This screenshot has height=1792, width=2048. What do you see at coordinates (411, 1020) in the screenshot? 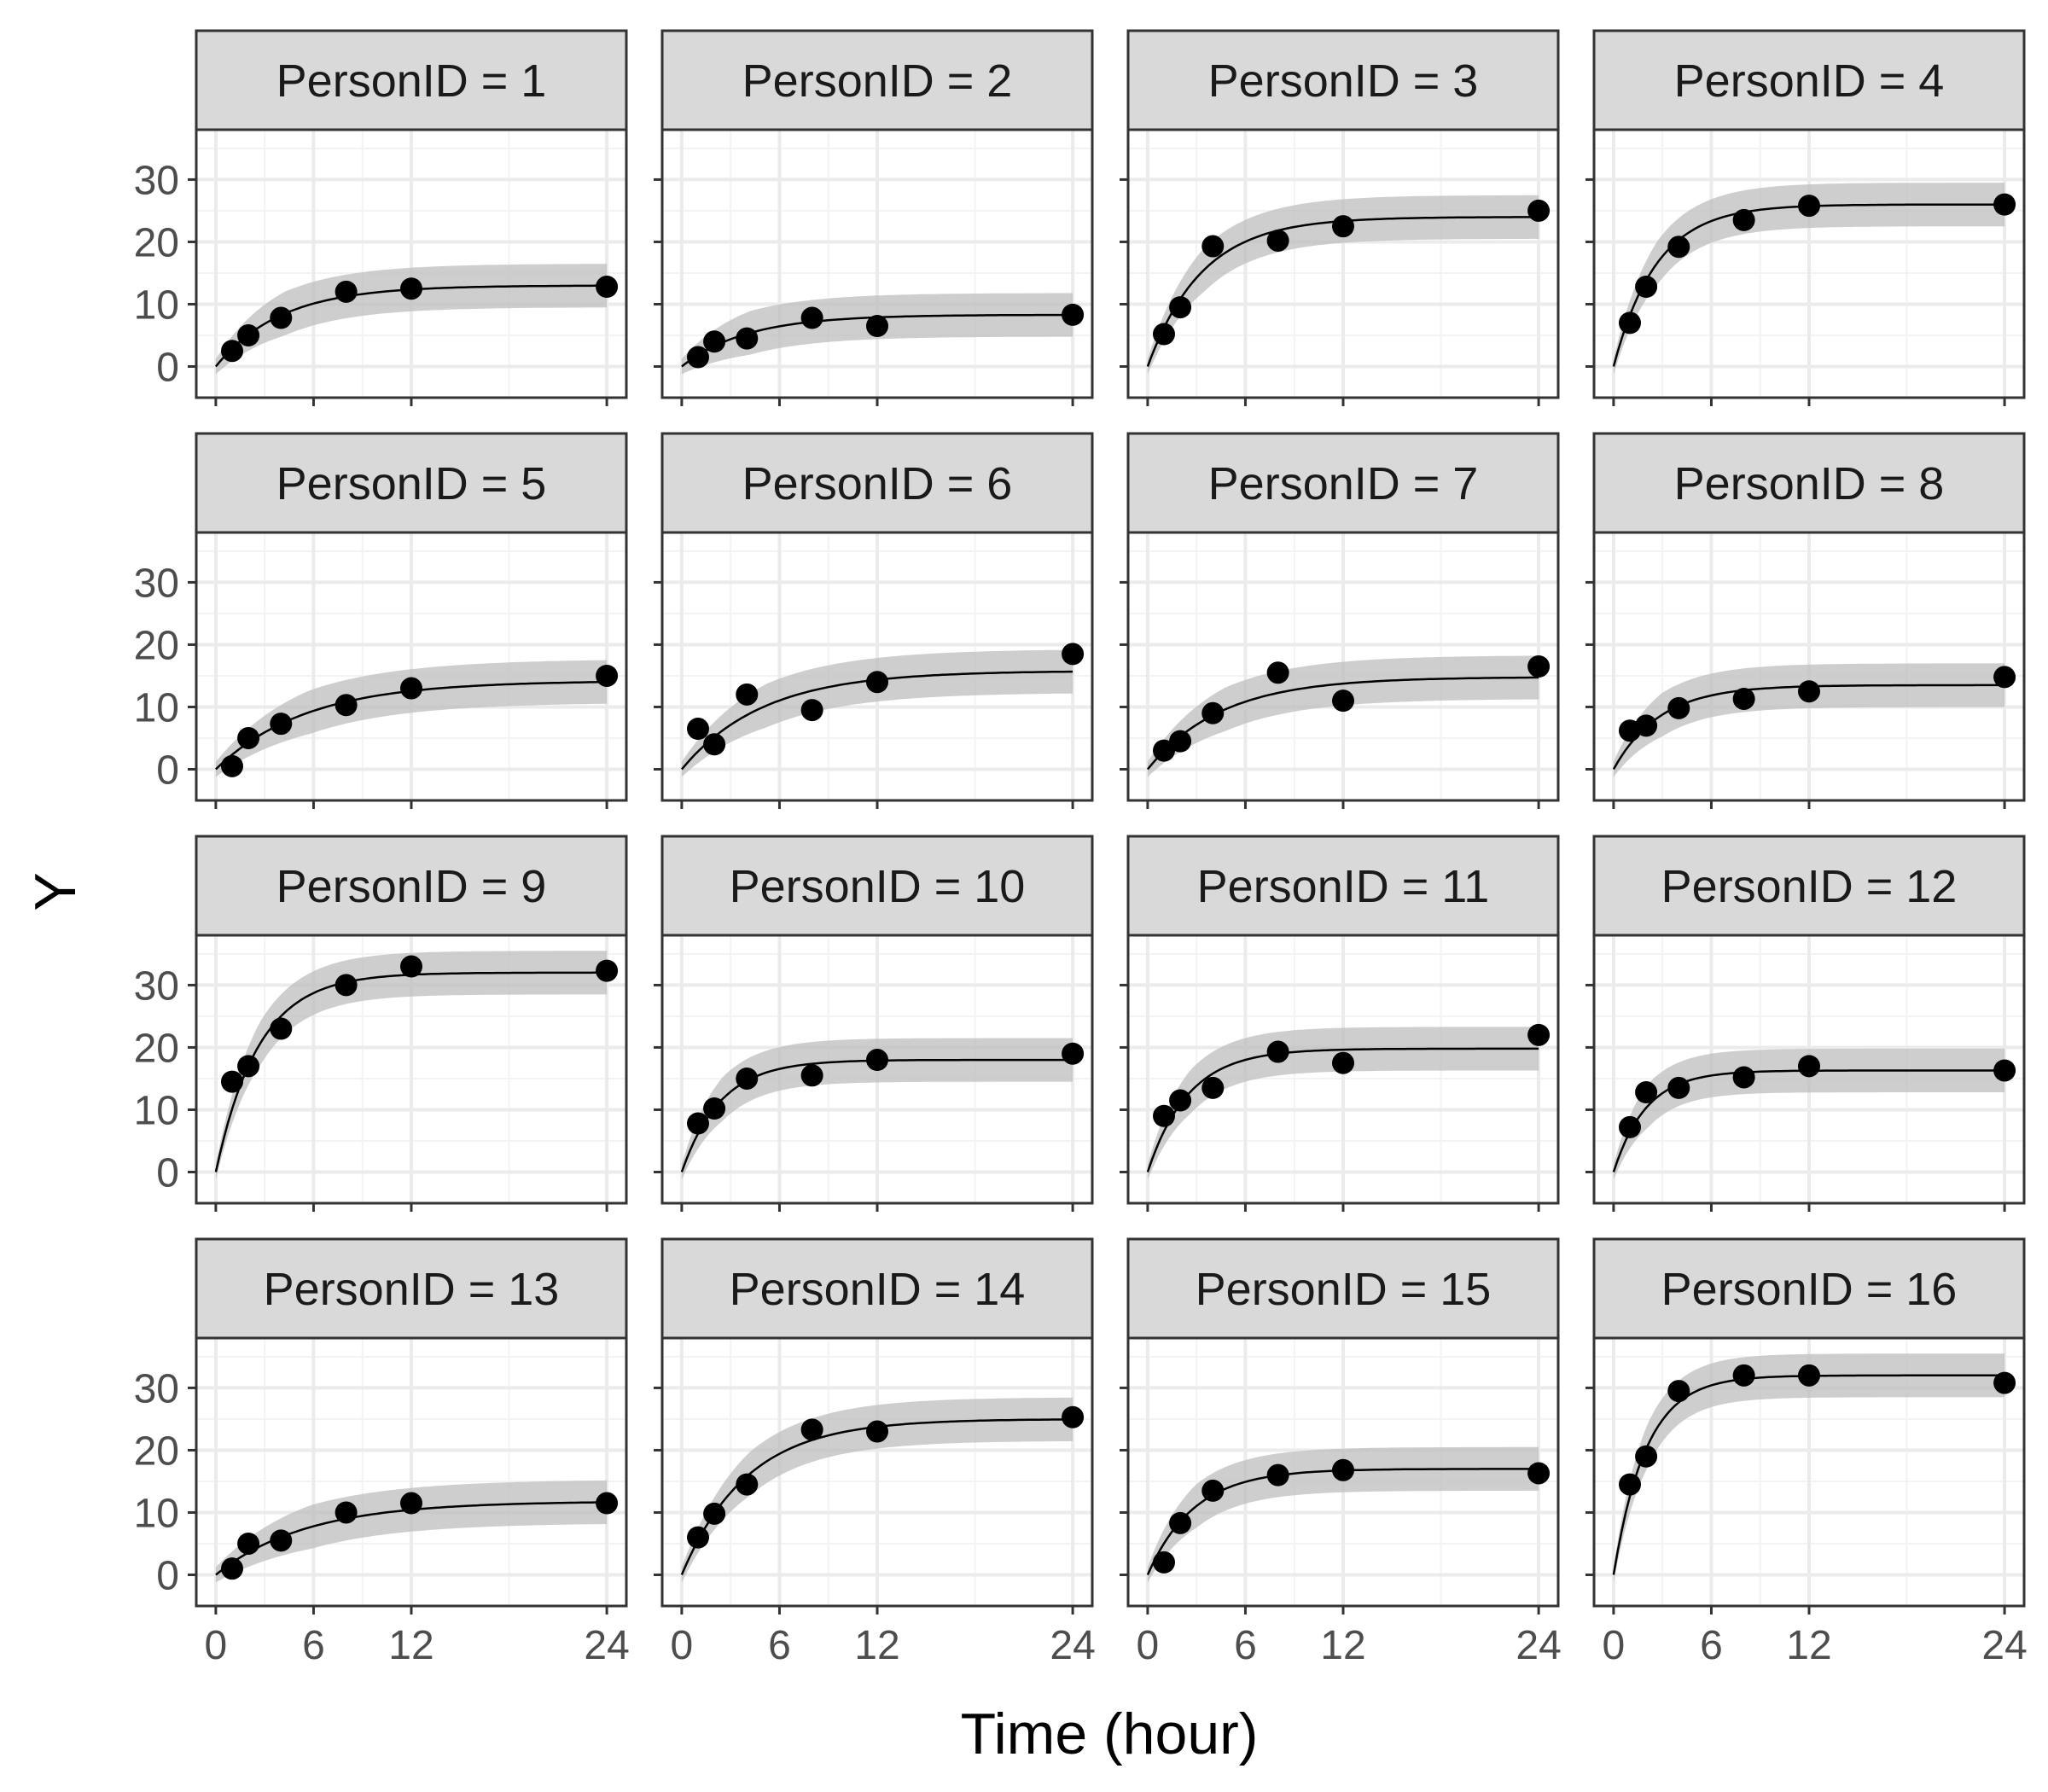
I see `facet-panel: PersonID = 9` at bounding box center [411, 1020].